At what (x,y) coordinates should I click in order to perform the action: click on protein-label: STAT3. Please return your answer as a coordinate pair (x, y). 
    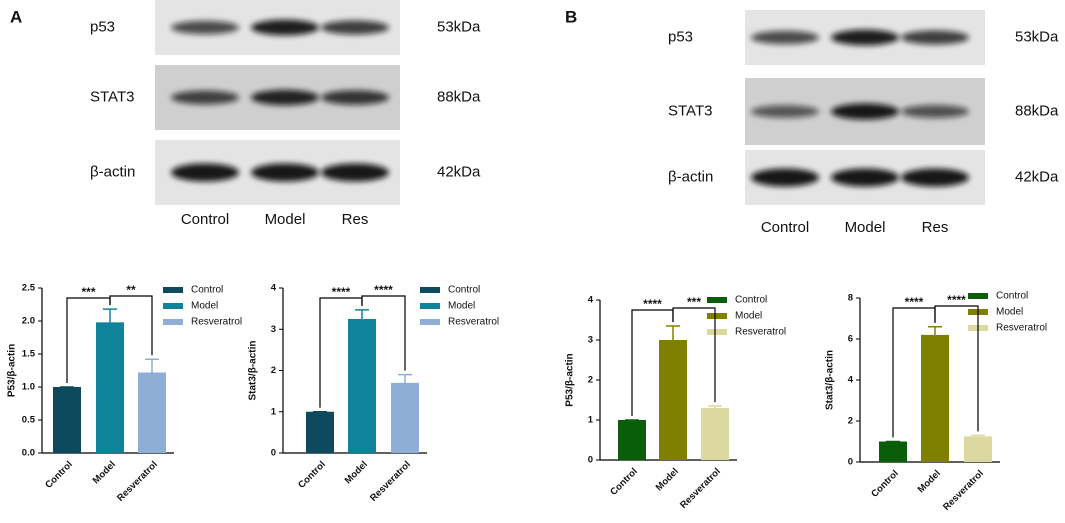
    Looking at the image, I should click on (690, 110).